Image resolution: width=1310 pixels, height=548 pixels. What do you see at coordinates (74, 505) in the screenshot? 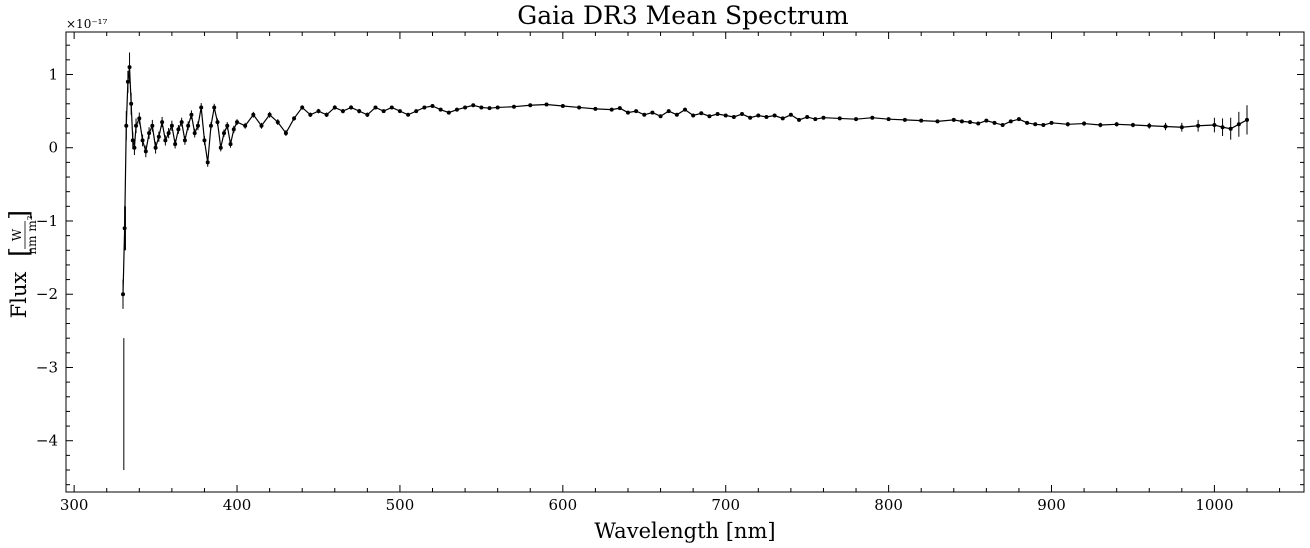
I see `x-tick-label: 300` at bounding box center [74, 505].